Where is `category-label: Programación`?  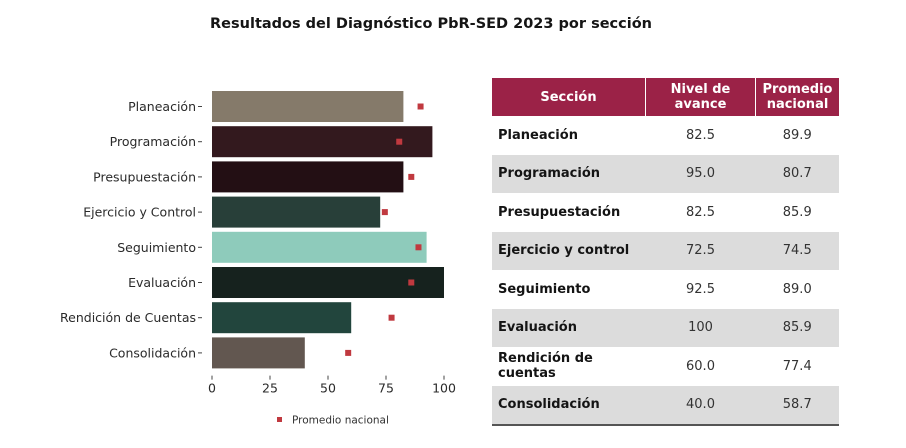 category-label: Programación is located at coordinates (153, 141).